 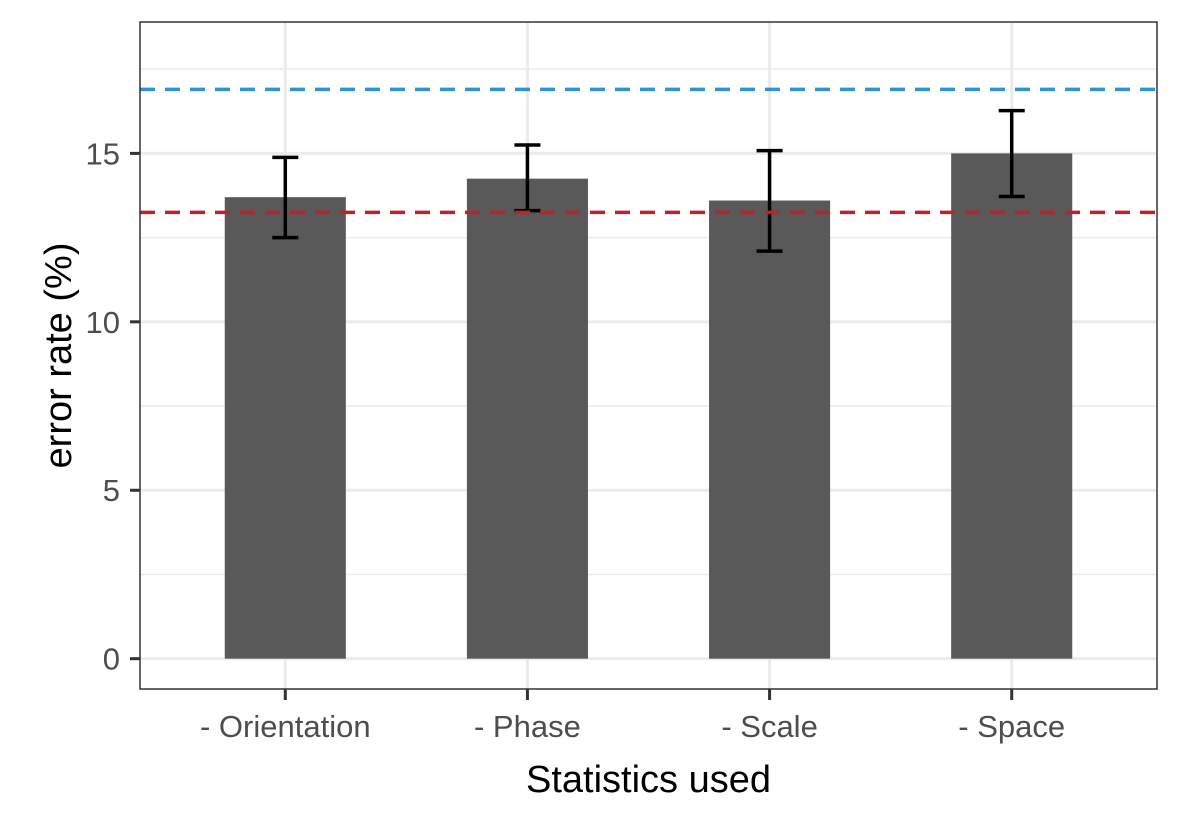 What do you see at coordinates (103, 153) in the screenshot?
I see `y-tick-label: 15` at bounding box center [103, 153].